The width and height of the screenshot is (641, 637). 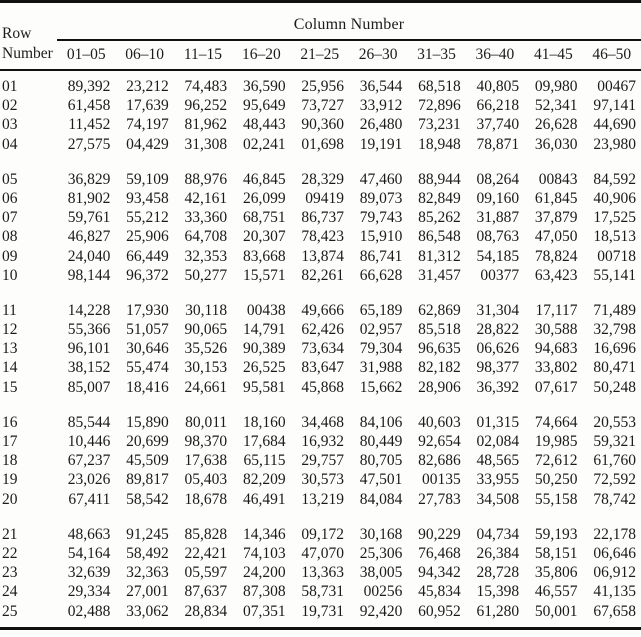 What do you see at coordinates (439, 349) in the screenshot?
I see `random-number-cell: 96,635` at bounding box center [439, 349].